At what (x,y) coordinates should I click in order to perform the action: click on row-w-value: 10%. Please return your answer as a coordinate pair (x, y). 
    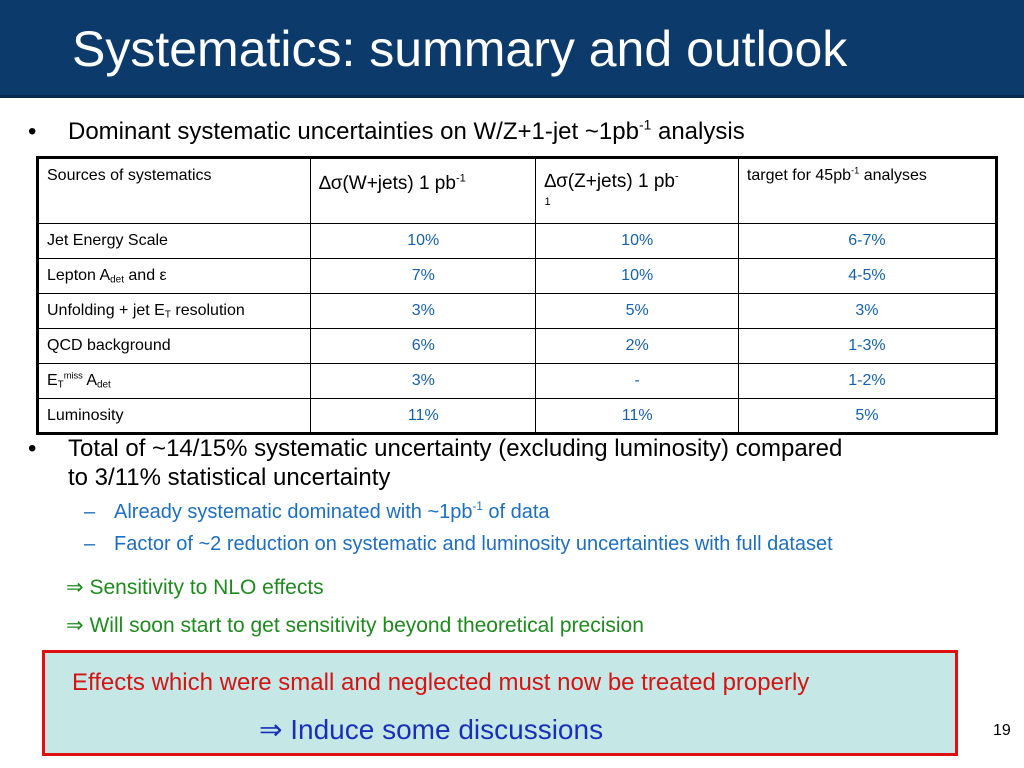
    Looking at the image, I should click on (423, 241).